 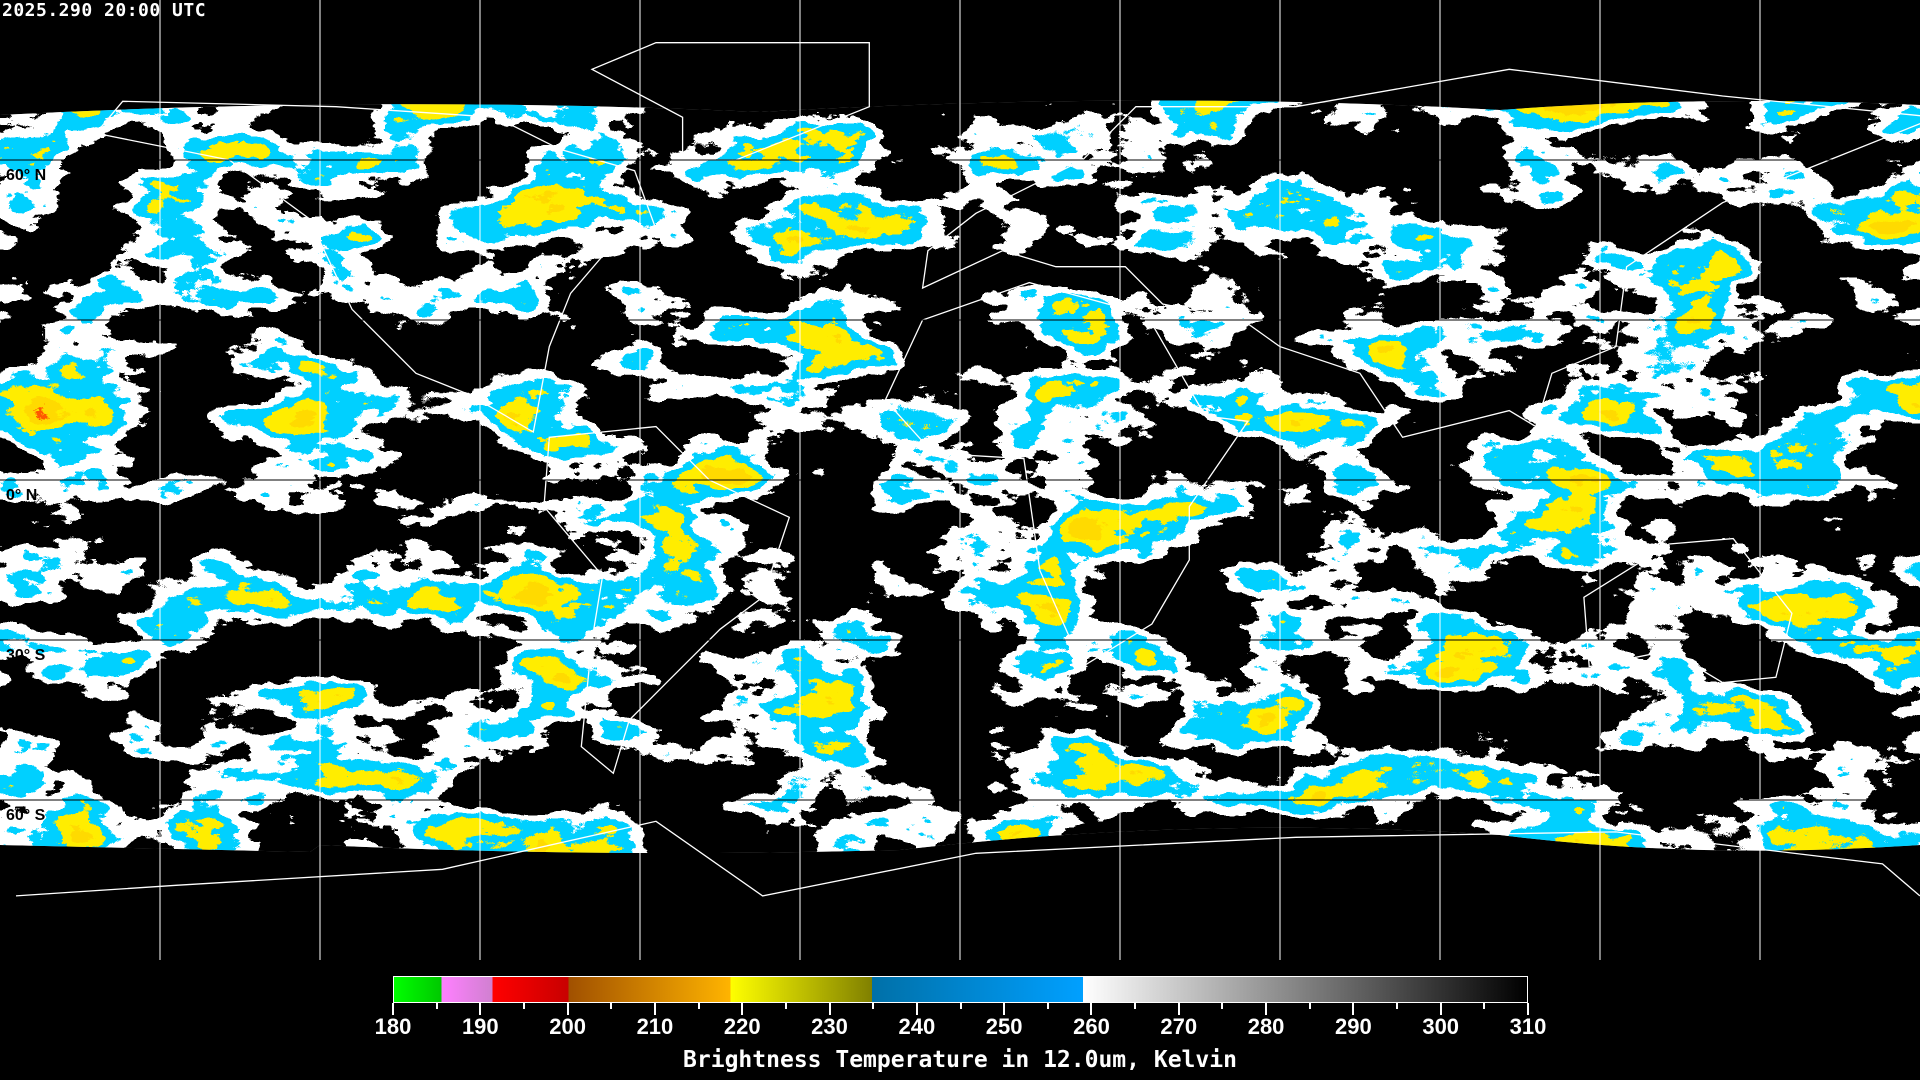 What do you see at coordinates (1266, 1026) in the screenshot?
I see `colorbar-tick-label: 280` at bounding box center [1266, 1026].